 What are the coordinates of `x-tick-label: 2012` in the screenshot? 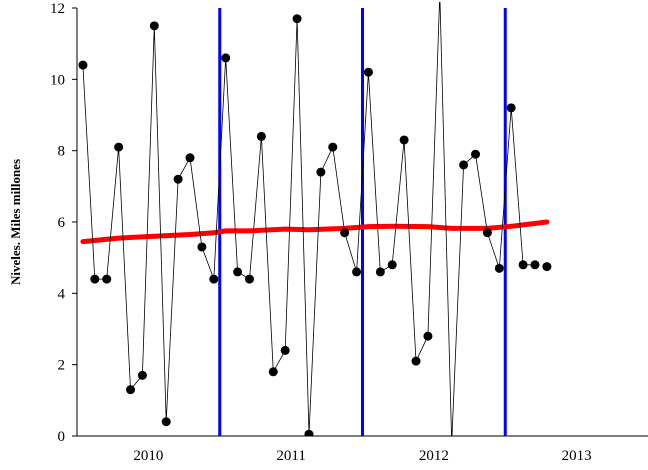 It's located at (434, 456).